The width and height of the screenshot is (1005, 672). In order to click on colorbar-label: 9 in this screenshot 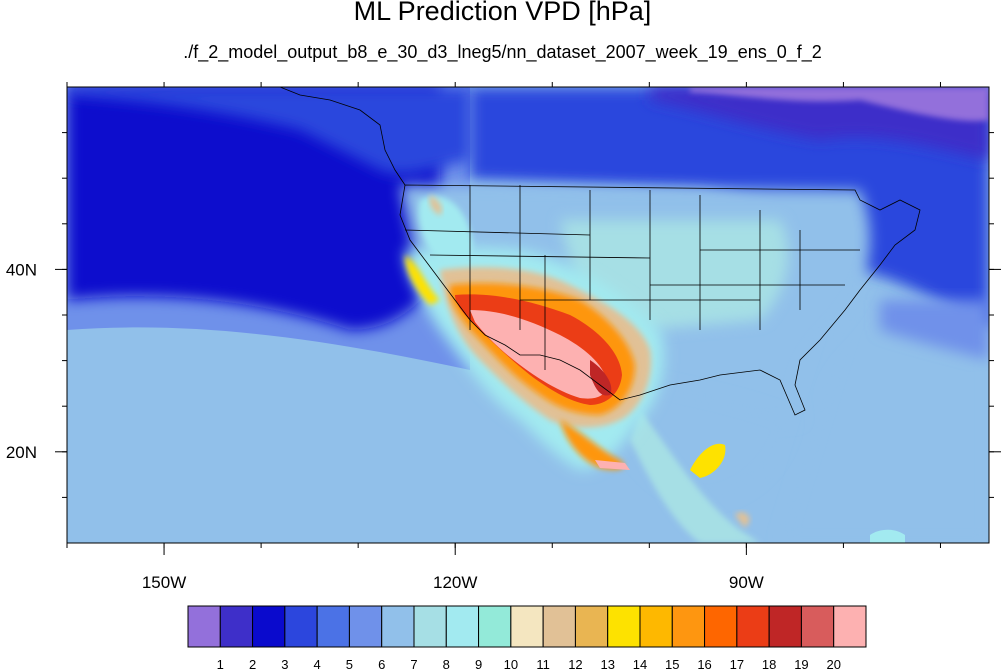, I will do `click(478, 664)`.